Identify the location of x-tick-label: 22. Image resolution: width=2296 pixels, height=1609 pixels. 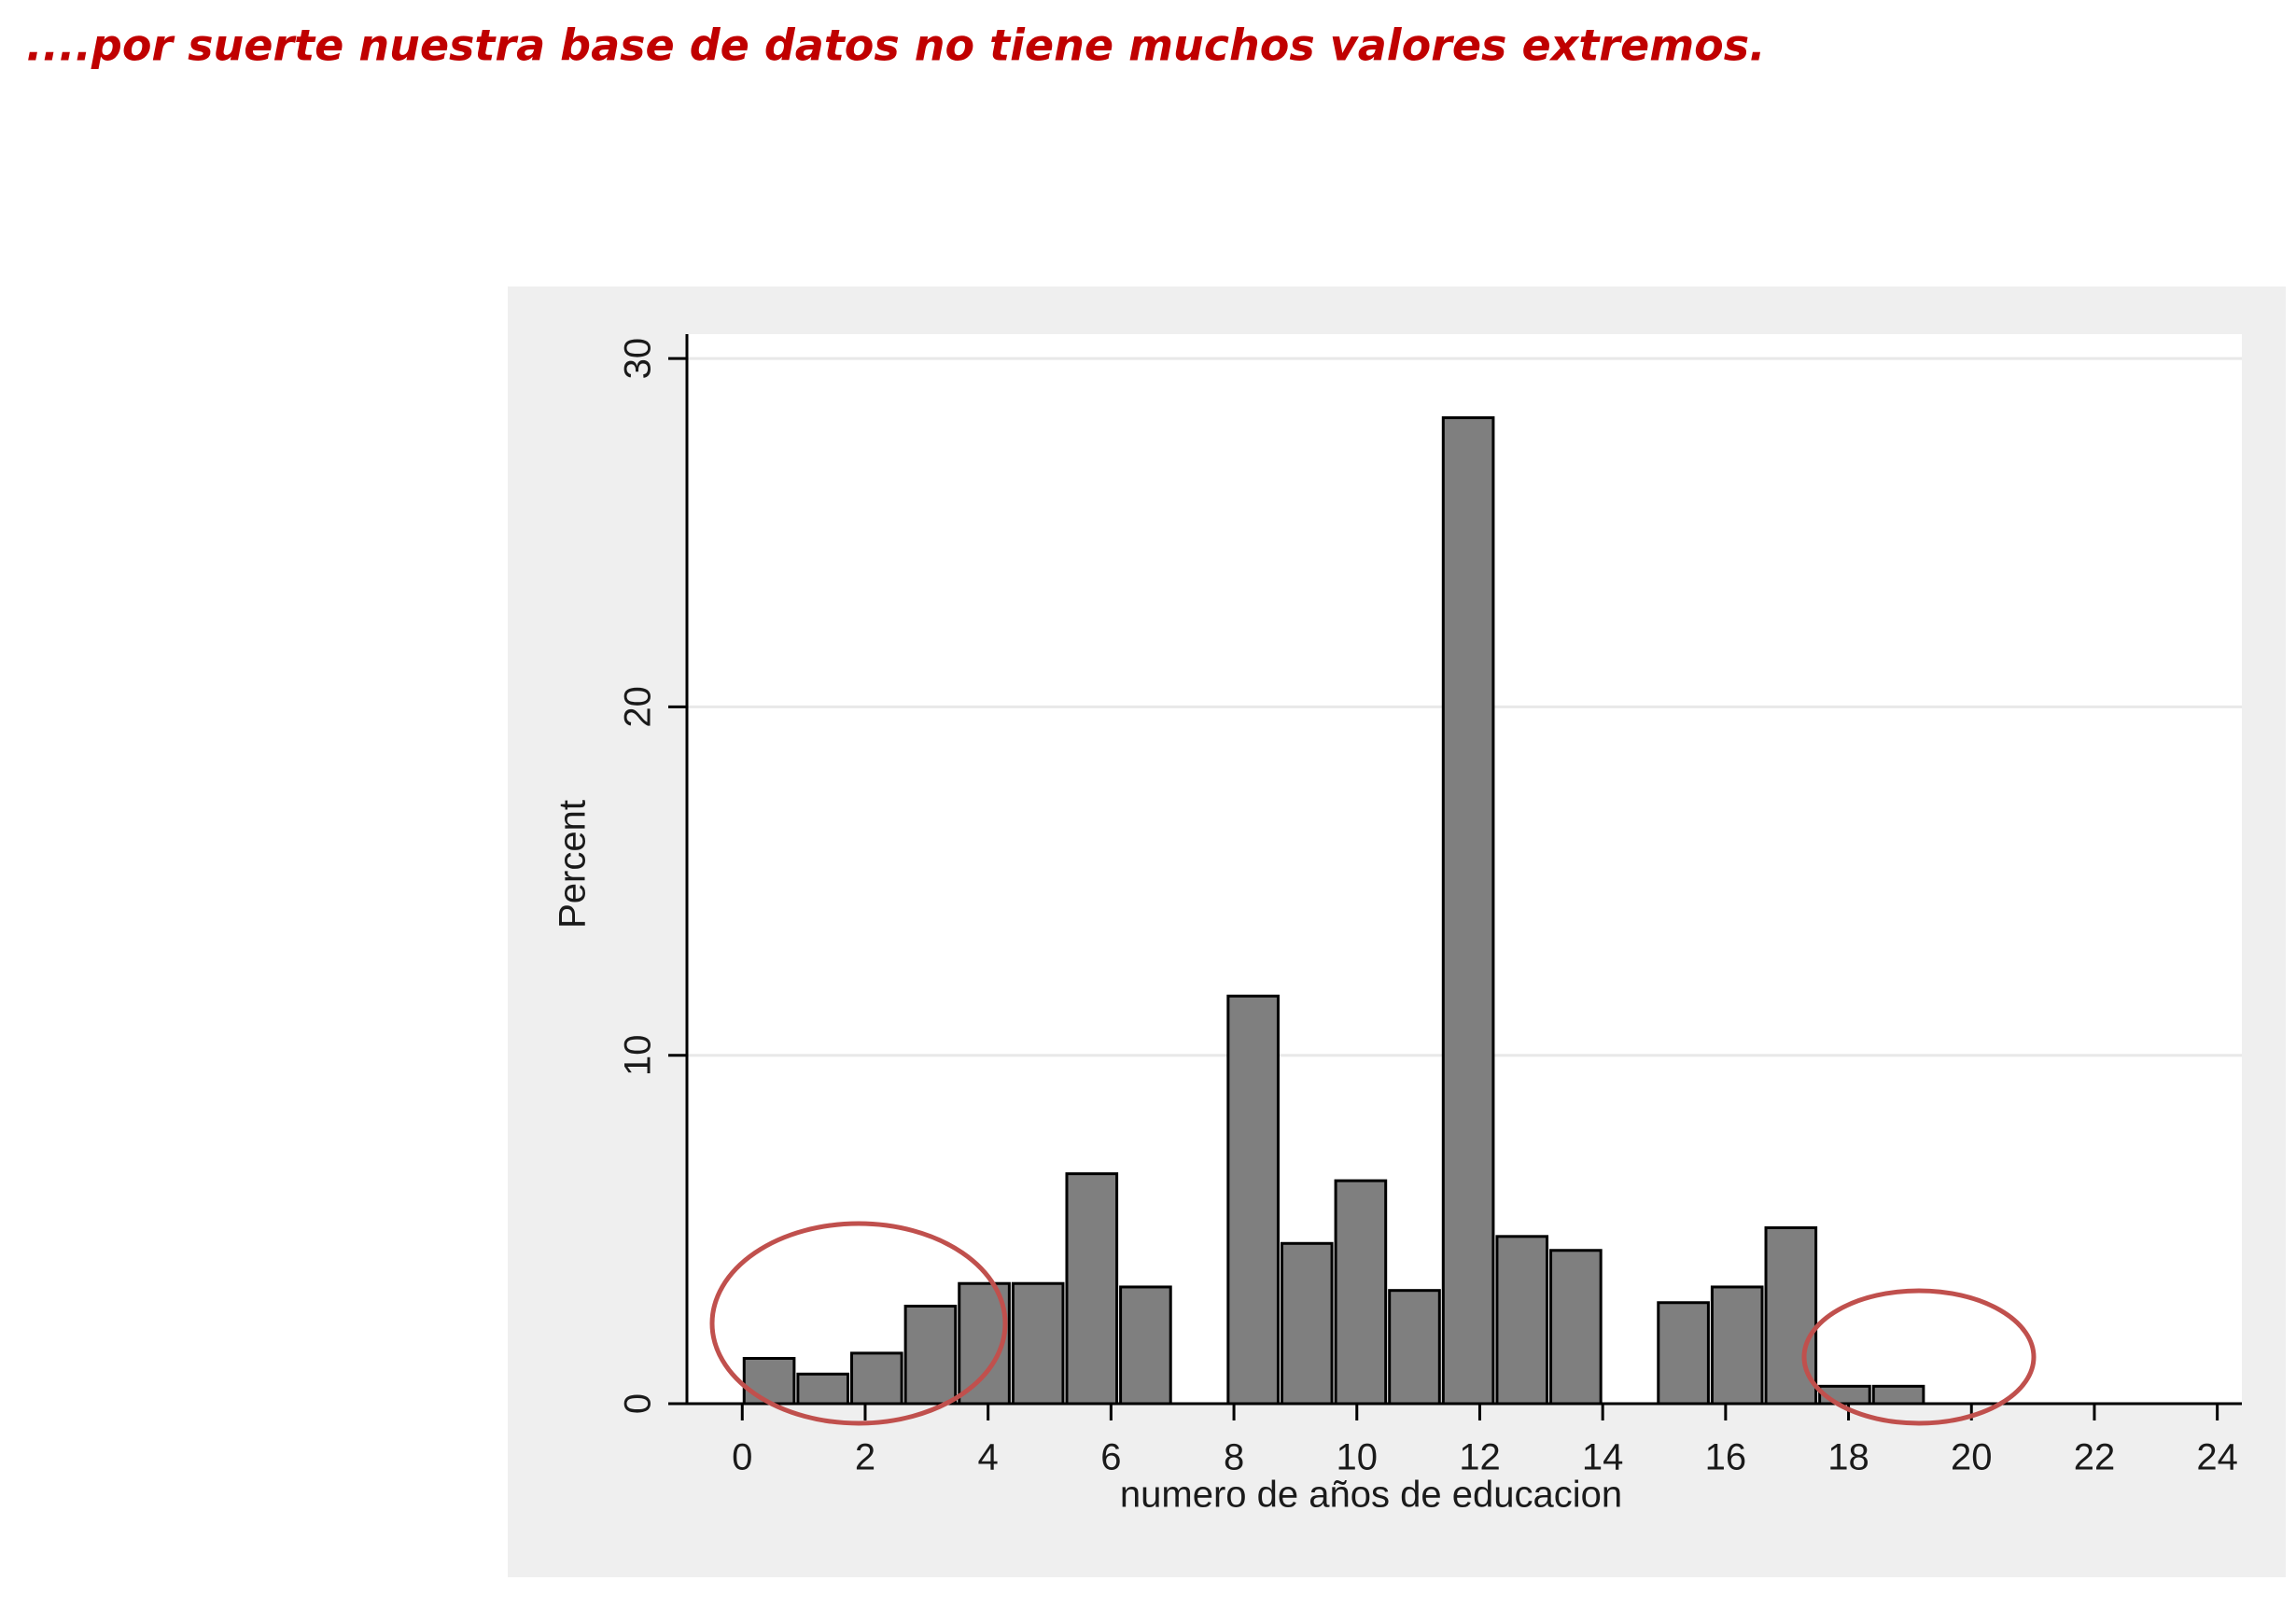
(2095, 1457).